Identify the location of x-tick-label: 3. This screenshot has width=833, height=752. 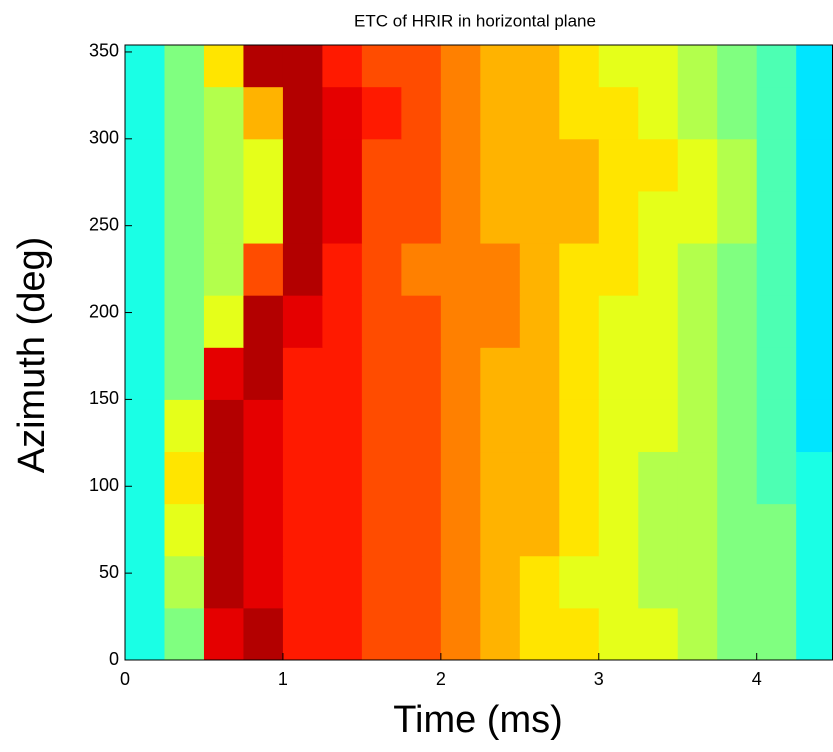
(599, 679).